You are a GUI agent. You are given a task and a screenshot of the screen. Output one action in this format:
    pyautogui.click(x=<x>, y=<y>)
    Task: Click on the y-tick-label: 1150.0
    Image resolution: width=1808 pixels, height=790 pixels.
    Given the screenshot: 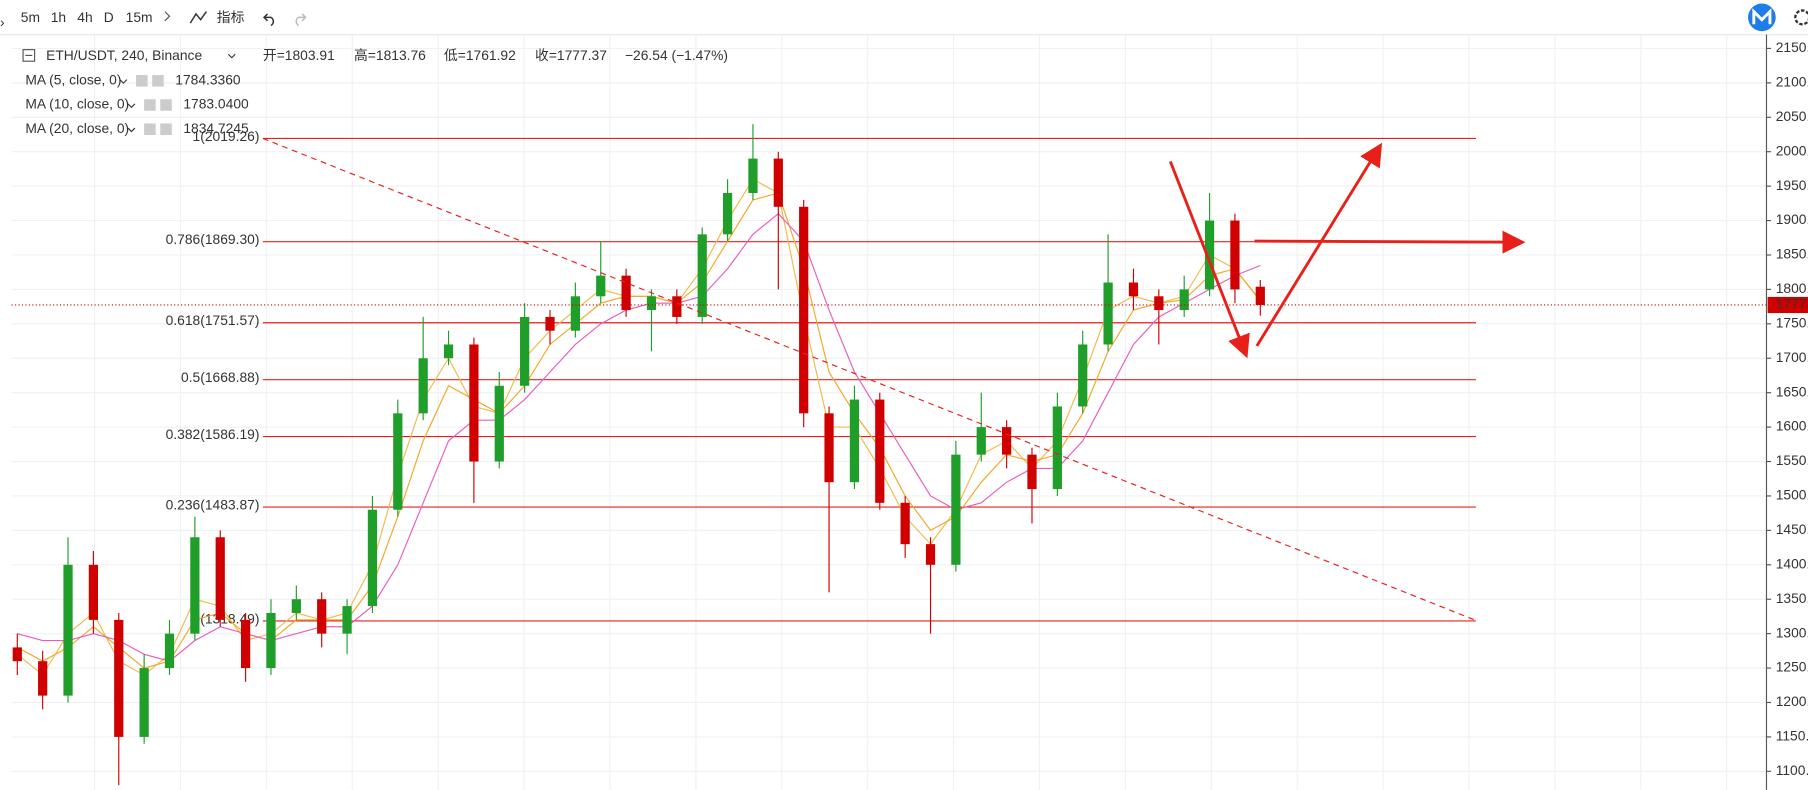 What is the action you would take?
    pyautogui.click(x=1792, y=736)
    